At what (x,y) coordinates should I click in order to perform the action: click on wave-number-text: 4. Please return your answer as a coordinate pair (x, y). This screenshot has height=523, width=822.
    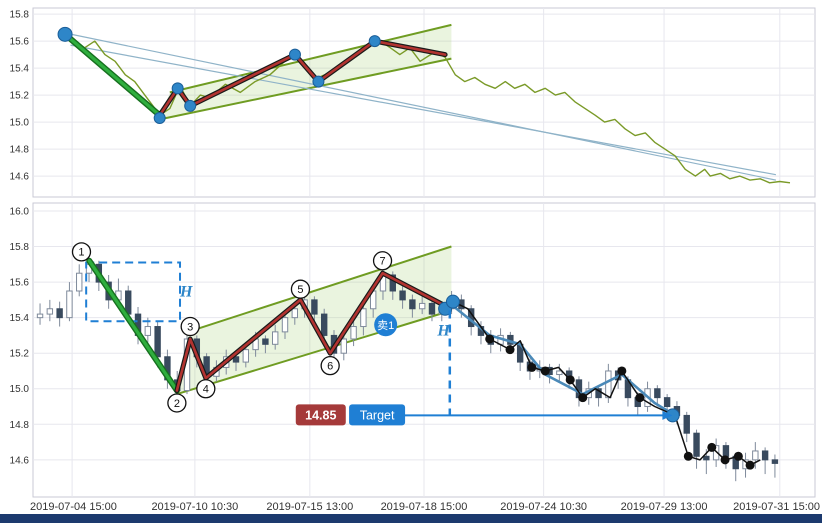
    Looking at the image, I should click on (206, 390).